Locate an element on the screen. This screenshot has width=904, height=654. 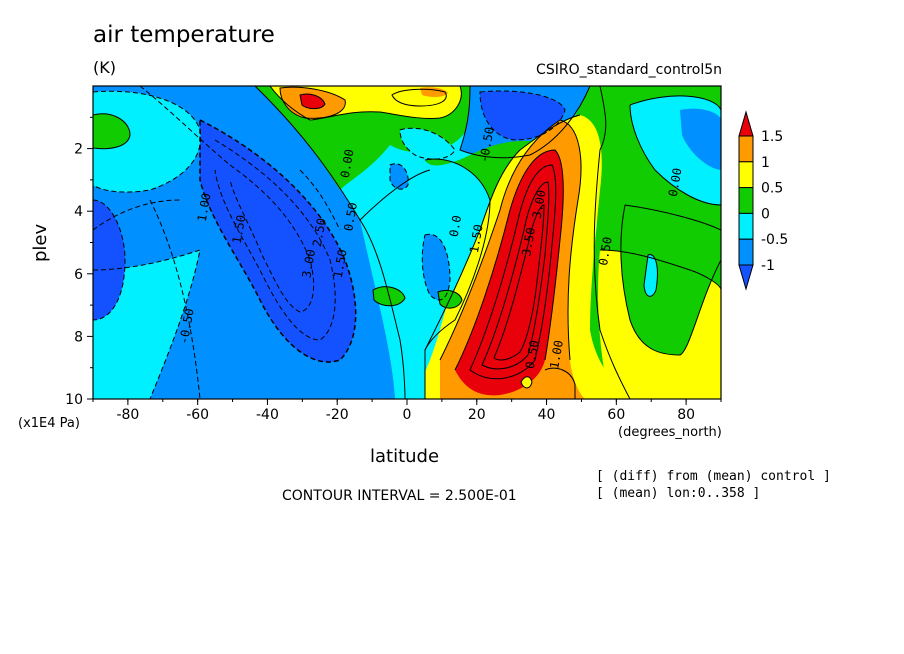
region-equator-blue-b is located at coordinates (436, 267).